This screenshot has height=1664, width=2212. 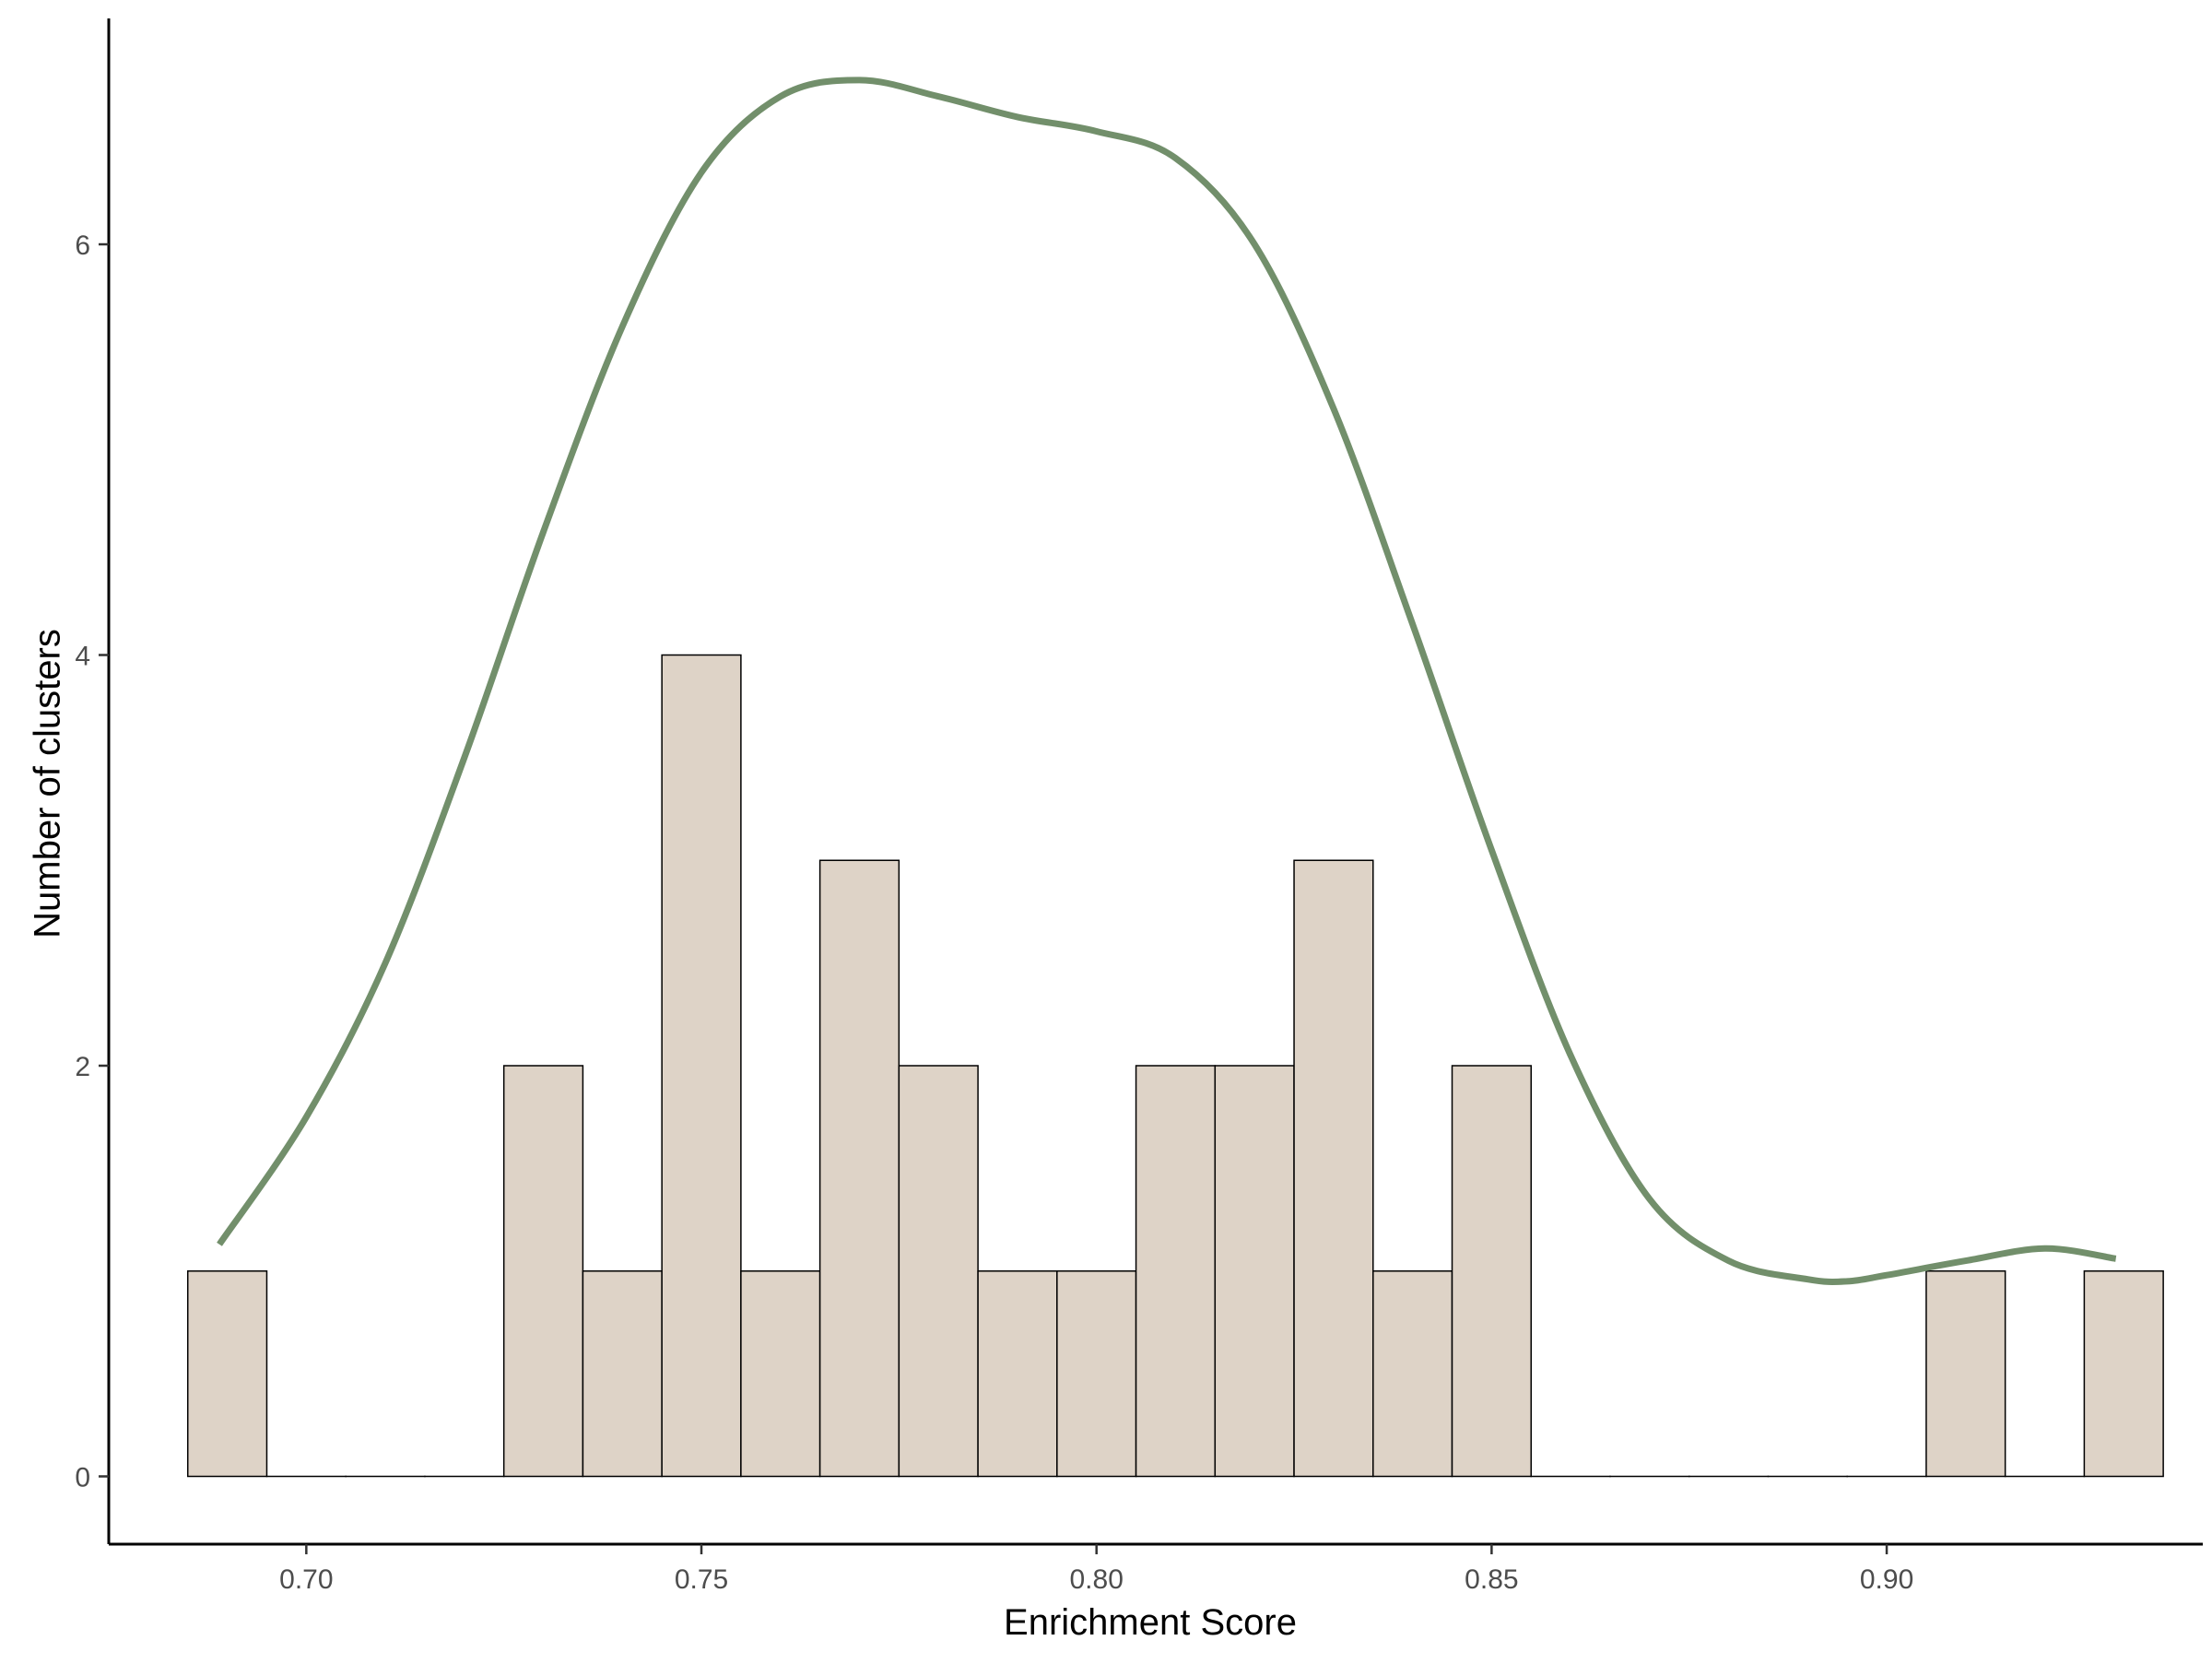 What do you see at coordinates (701, 1579) in the screenshot?
I see `x-tick-label: 0.75` at bounding box center [701, 1579].